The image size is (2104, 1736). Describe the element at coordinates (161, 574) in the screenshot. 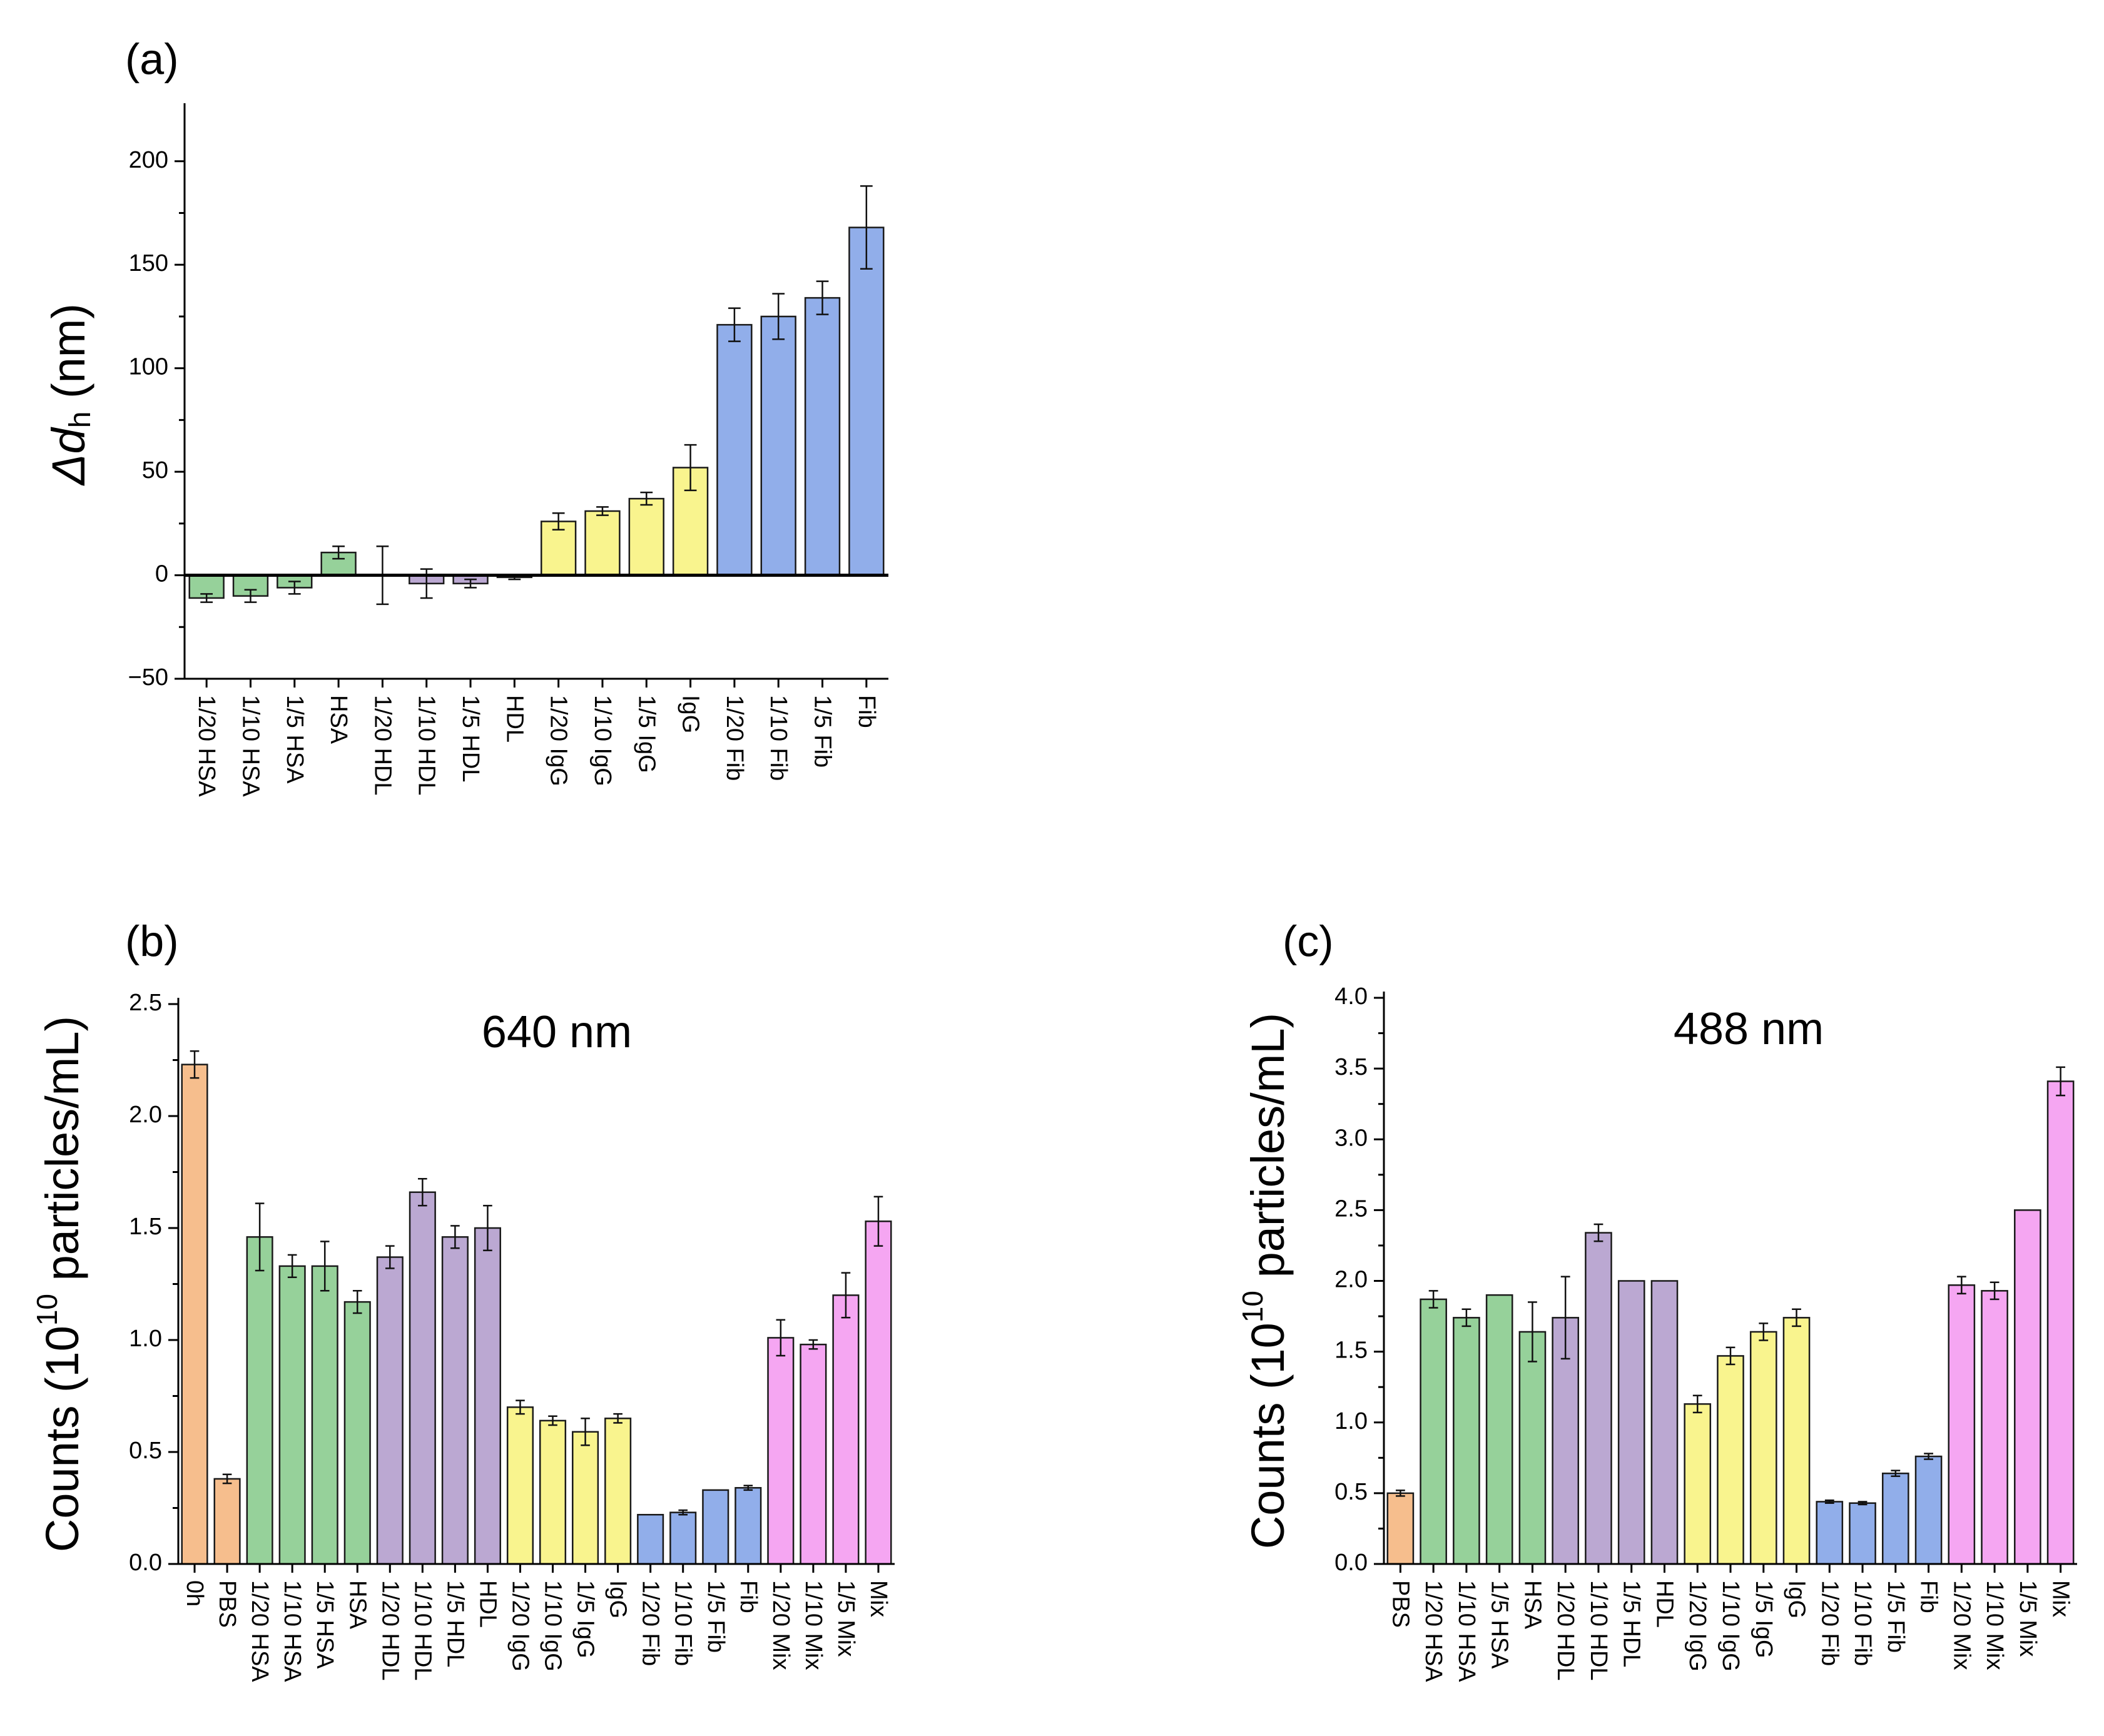

I see `y-tick-label-a-1: 0` at that location.